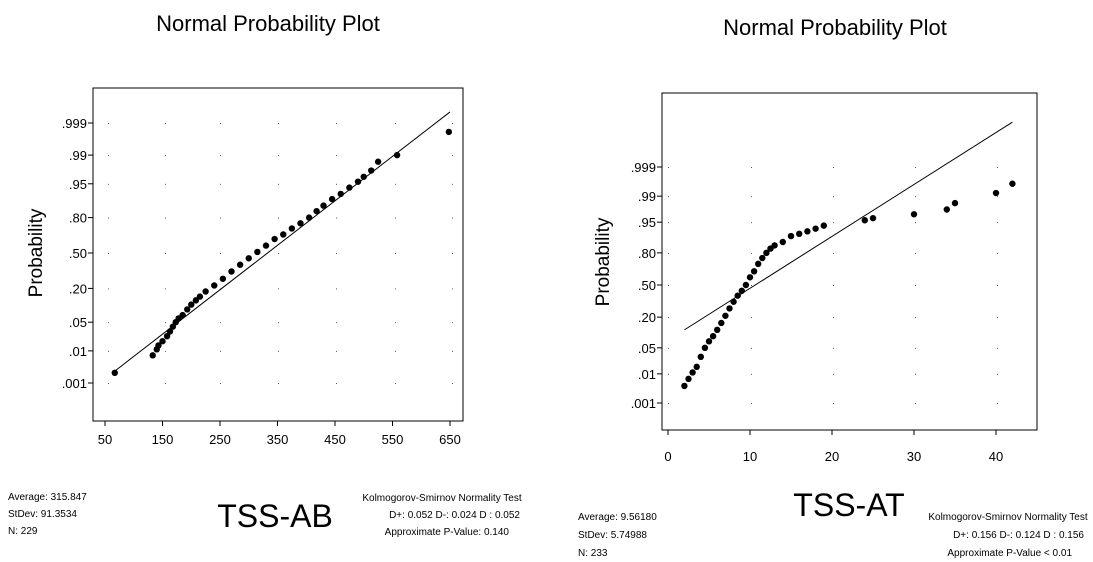 The width and height of the screenshot is (1093, 562). What do you see at coordinates (647, 348) in the screenshot?
I see `y-tick-label: .05` at bounding box center [647, 348].